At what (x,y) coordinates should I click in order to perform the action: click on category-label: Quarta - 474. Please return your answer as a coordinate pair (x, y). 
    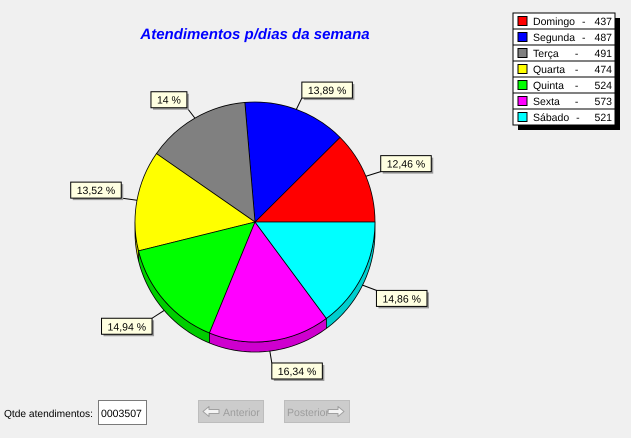
    Looking at the image, I should click on (572, 70).